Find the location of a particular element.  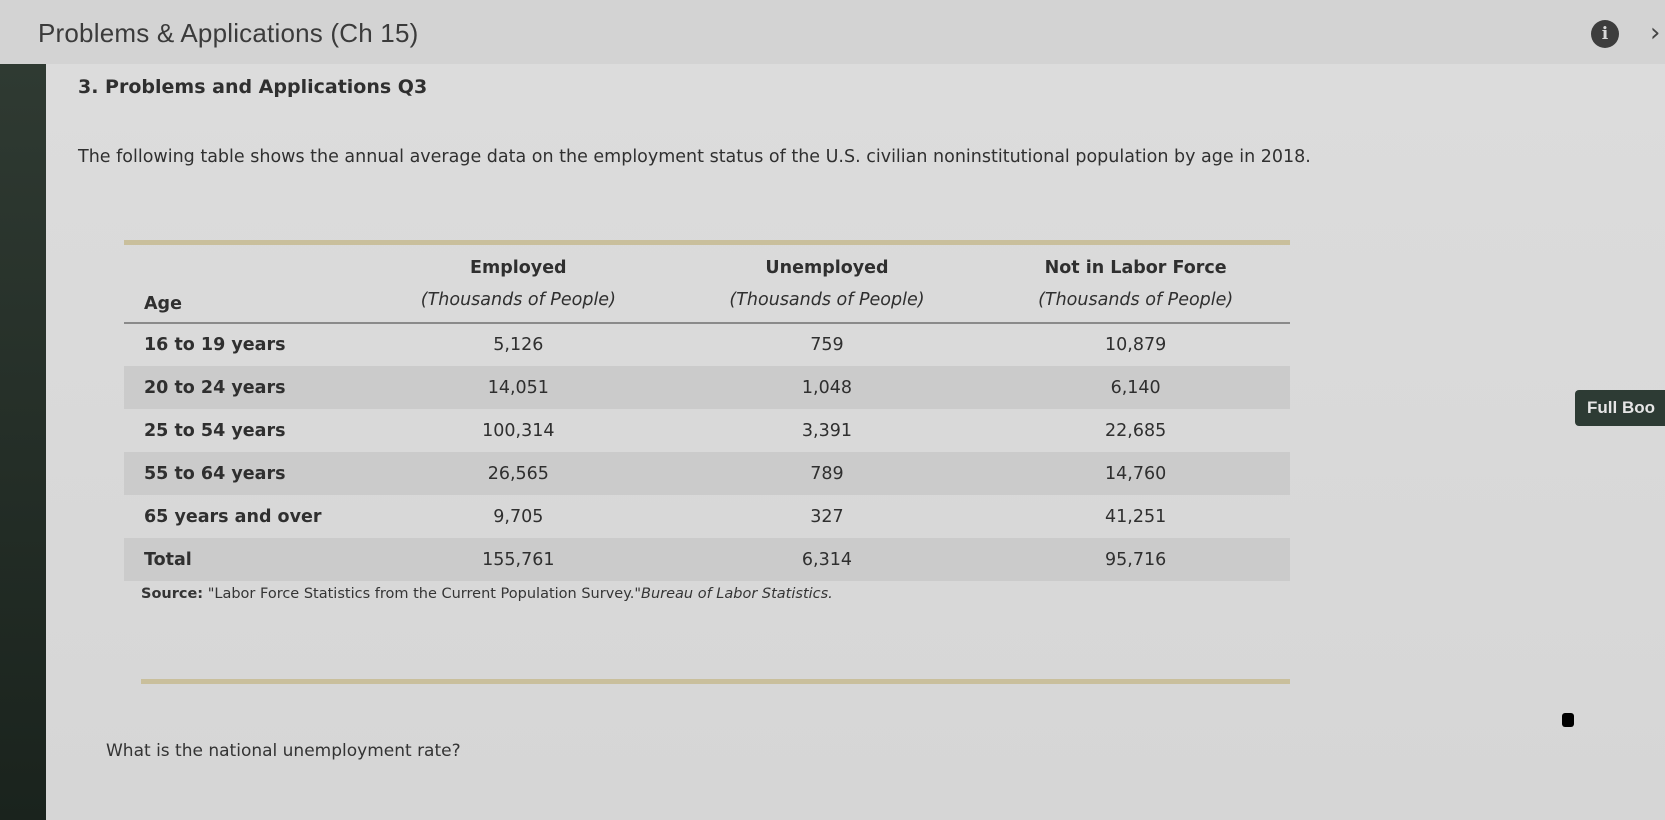

header-unemployed: Unemployed (Thousands of People) is located at coordinates (827, 287).